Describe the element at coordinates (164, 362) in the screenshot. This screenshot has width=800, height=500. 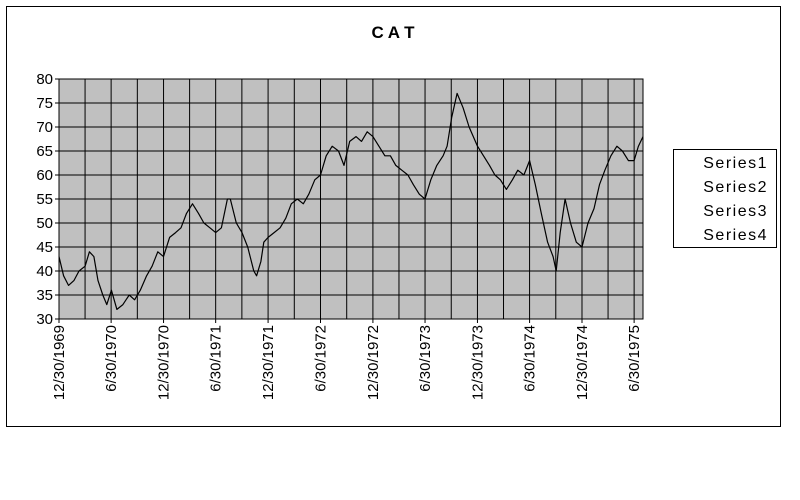
I see `x-tick-label: 12/30/1970` at that location.